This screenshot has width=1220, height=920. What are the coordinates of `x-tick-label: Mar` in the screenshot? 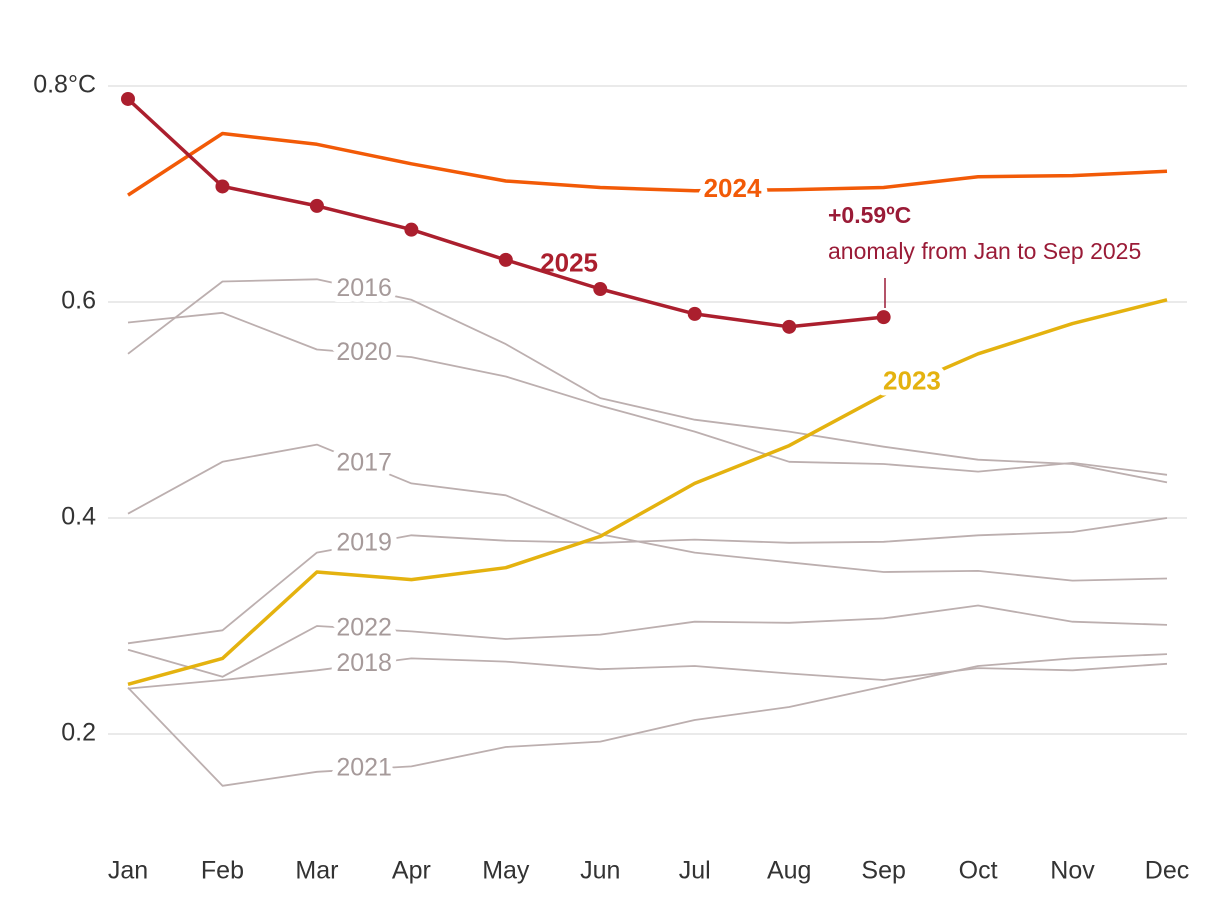 It's located at (316, 871).